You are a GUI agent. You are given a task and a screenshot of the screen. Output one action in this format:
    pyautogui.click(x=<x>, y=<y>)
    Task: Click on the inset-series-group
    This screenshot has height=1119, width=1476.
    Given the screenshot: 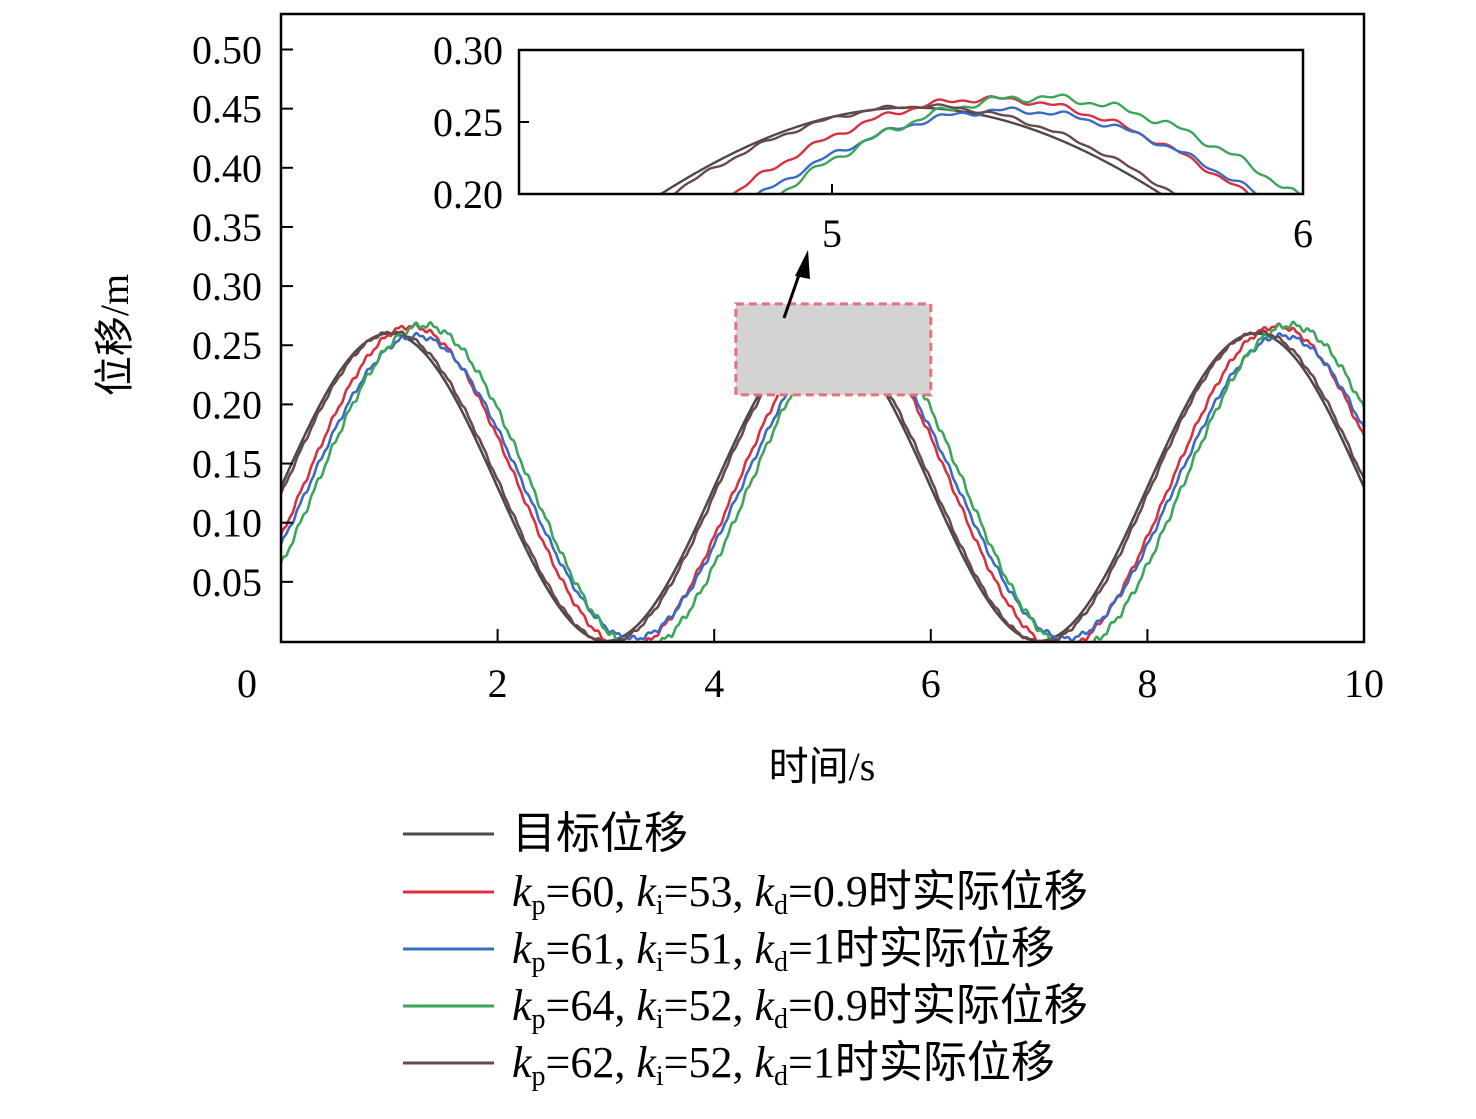 What is the action you would take?
    pyautogui.click(x=979, y=143)
    